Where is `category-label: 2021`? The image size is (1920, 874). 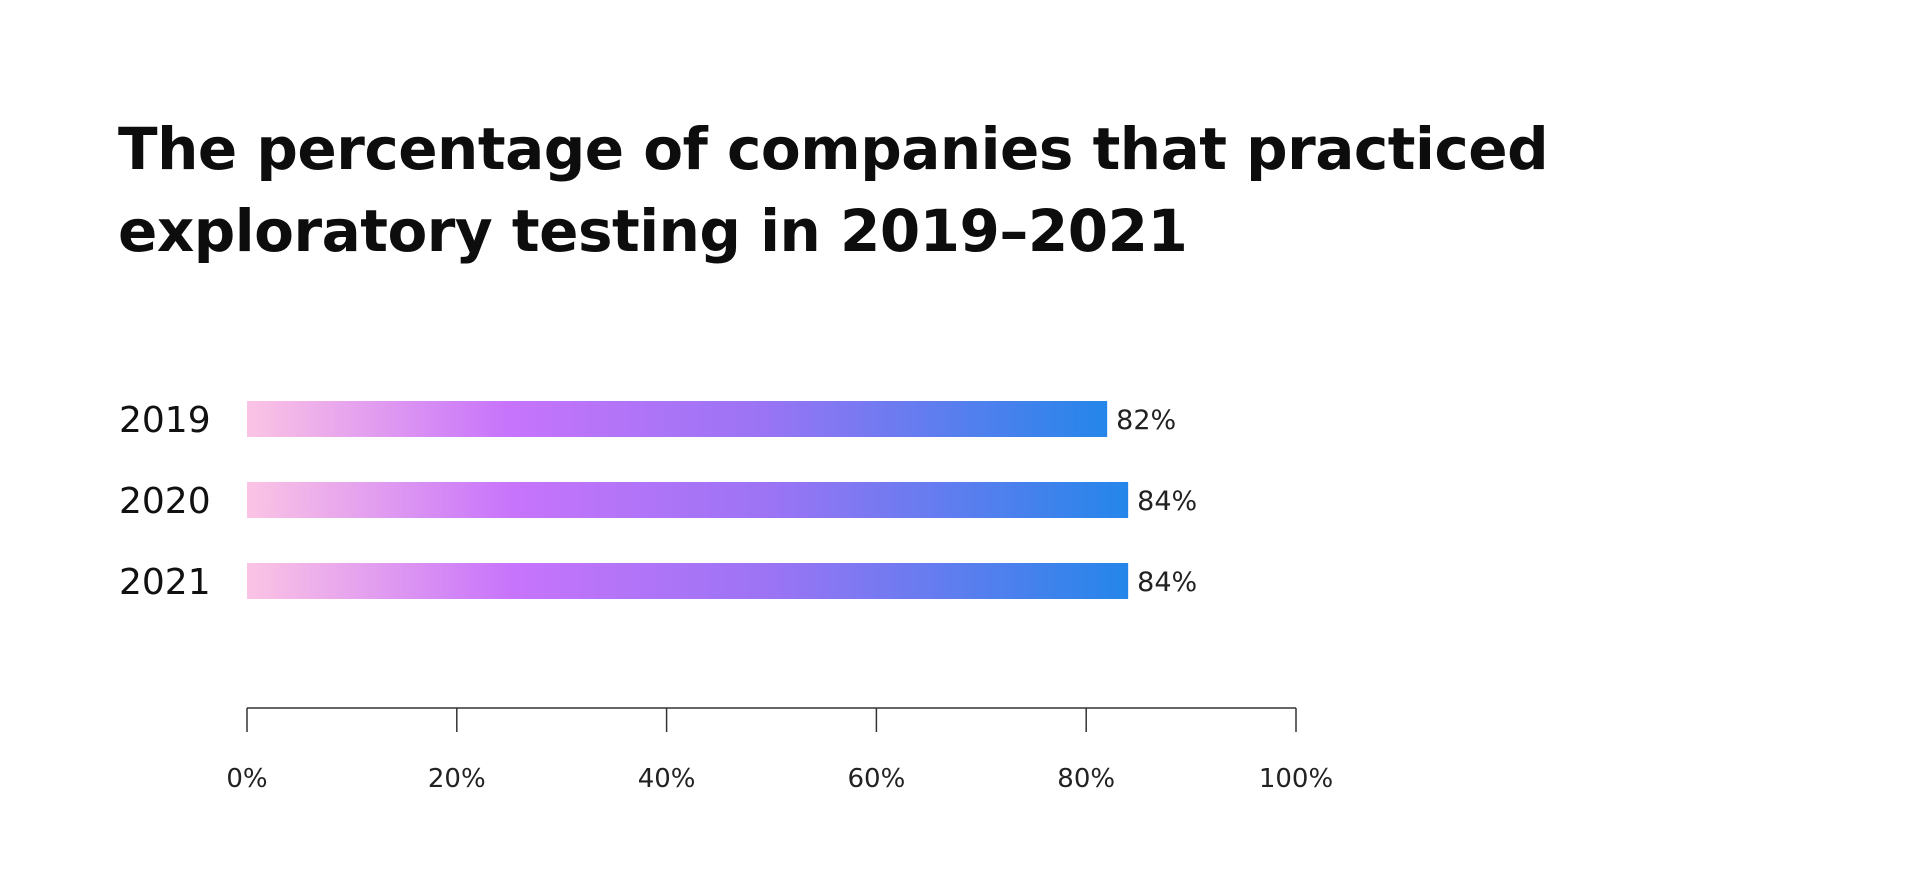 category-label: 2021 is located at coordinates (165, 582).